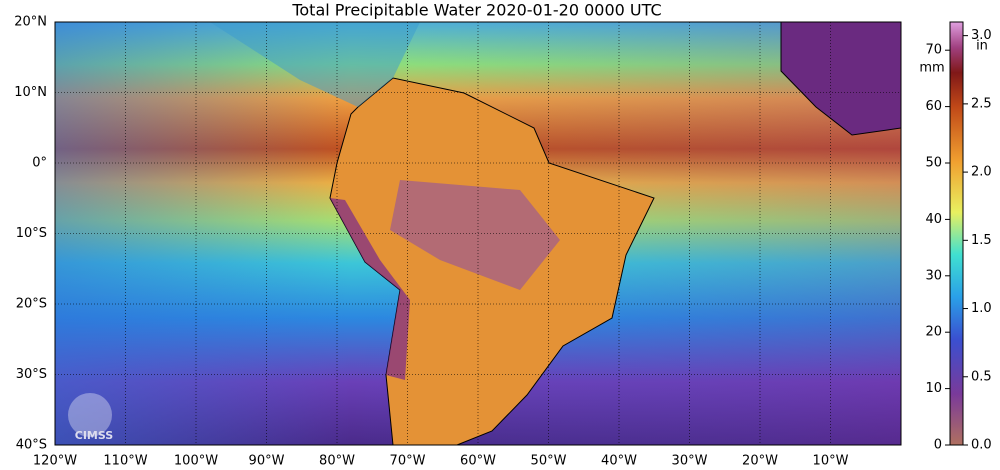  Describe the element at coordinates (933, 332) in the screenshot. I see `mm-tick-label: 20` at that location.